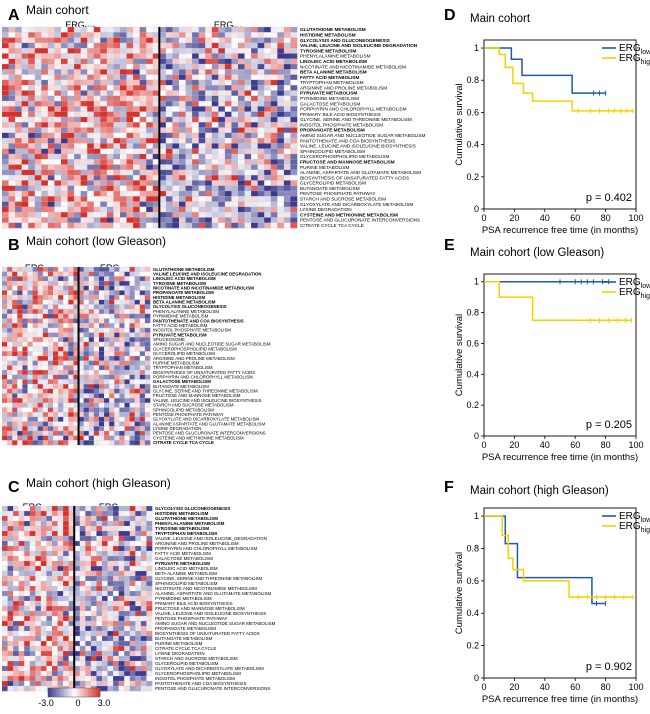 The image size is (650, 714). Describe the element at coordinates (181, 386) in the screenshot. I see `pathway-label: BUTANOATE METABOLISM` at that location.